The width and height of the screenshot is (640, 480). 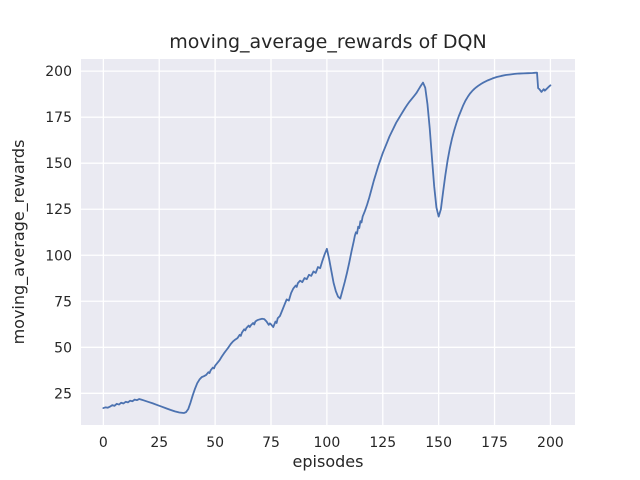 What do you see at coordinates (58, 233) in the screenshot?
I see `y-tick-labels: 25 50 75 100 125 150 175 200` at bounding box center [58, 233].